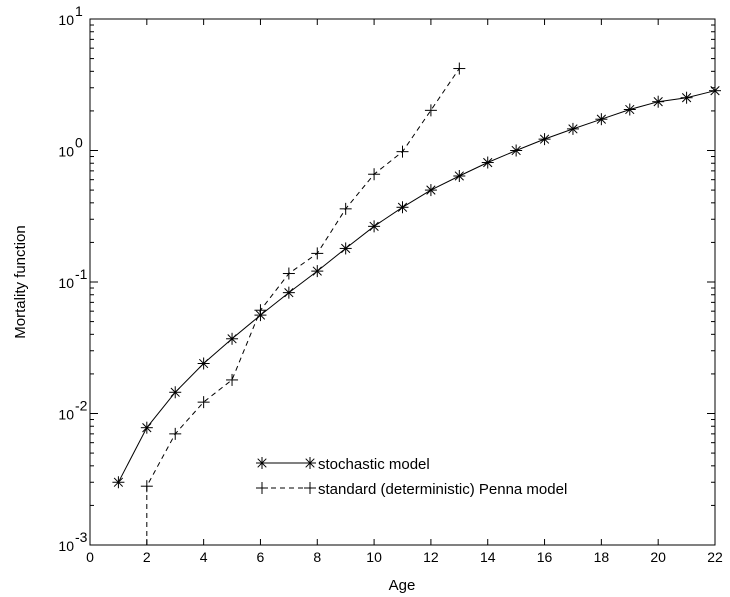  I want to click on x-tick-label: 6, so click(261, 557).